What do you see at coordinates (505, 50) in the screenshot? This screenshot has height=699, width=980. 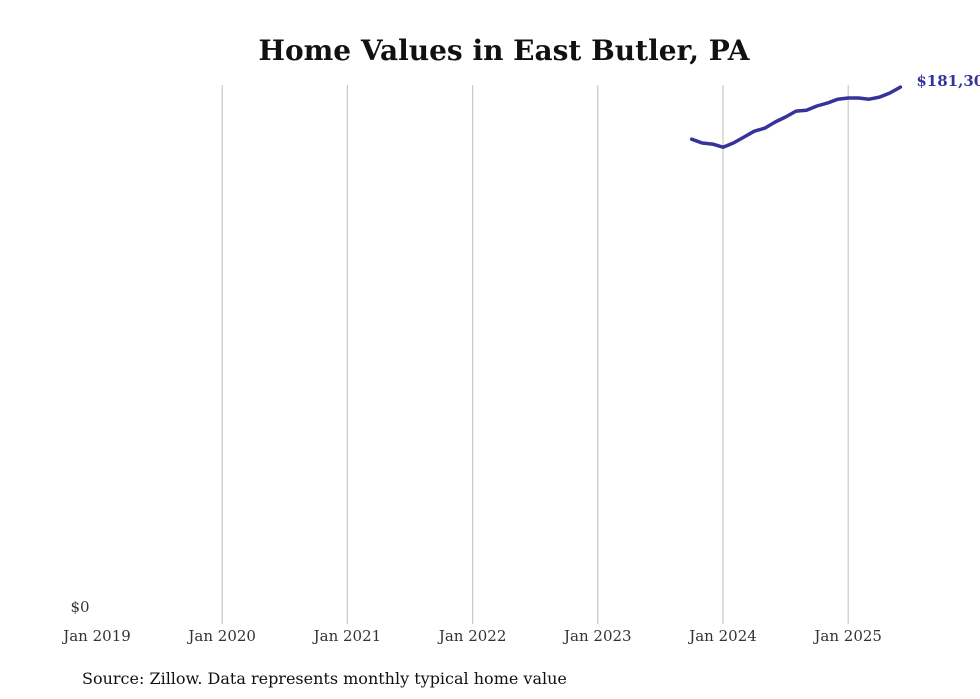 I see `chart-title: Home Values in East Butler, PA` at bounding box center [505, 50].